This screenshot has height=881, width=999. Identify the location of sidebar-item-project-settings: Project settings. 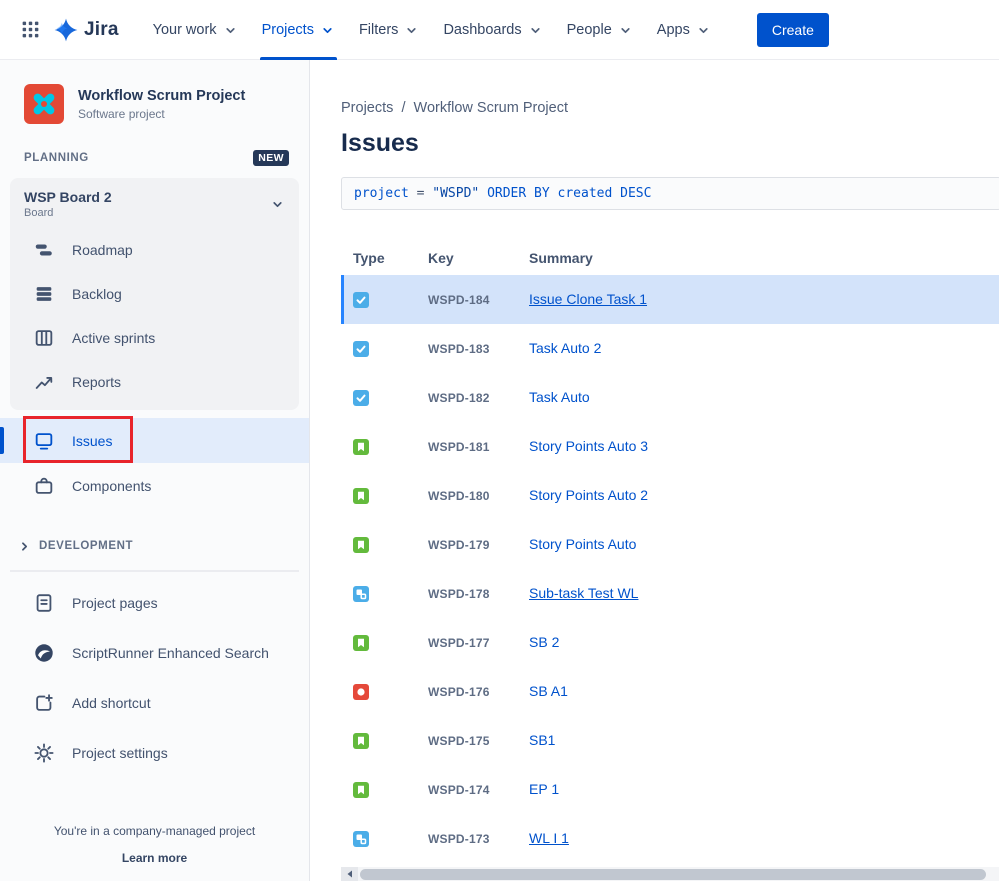
(154, 753).